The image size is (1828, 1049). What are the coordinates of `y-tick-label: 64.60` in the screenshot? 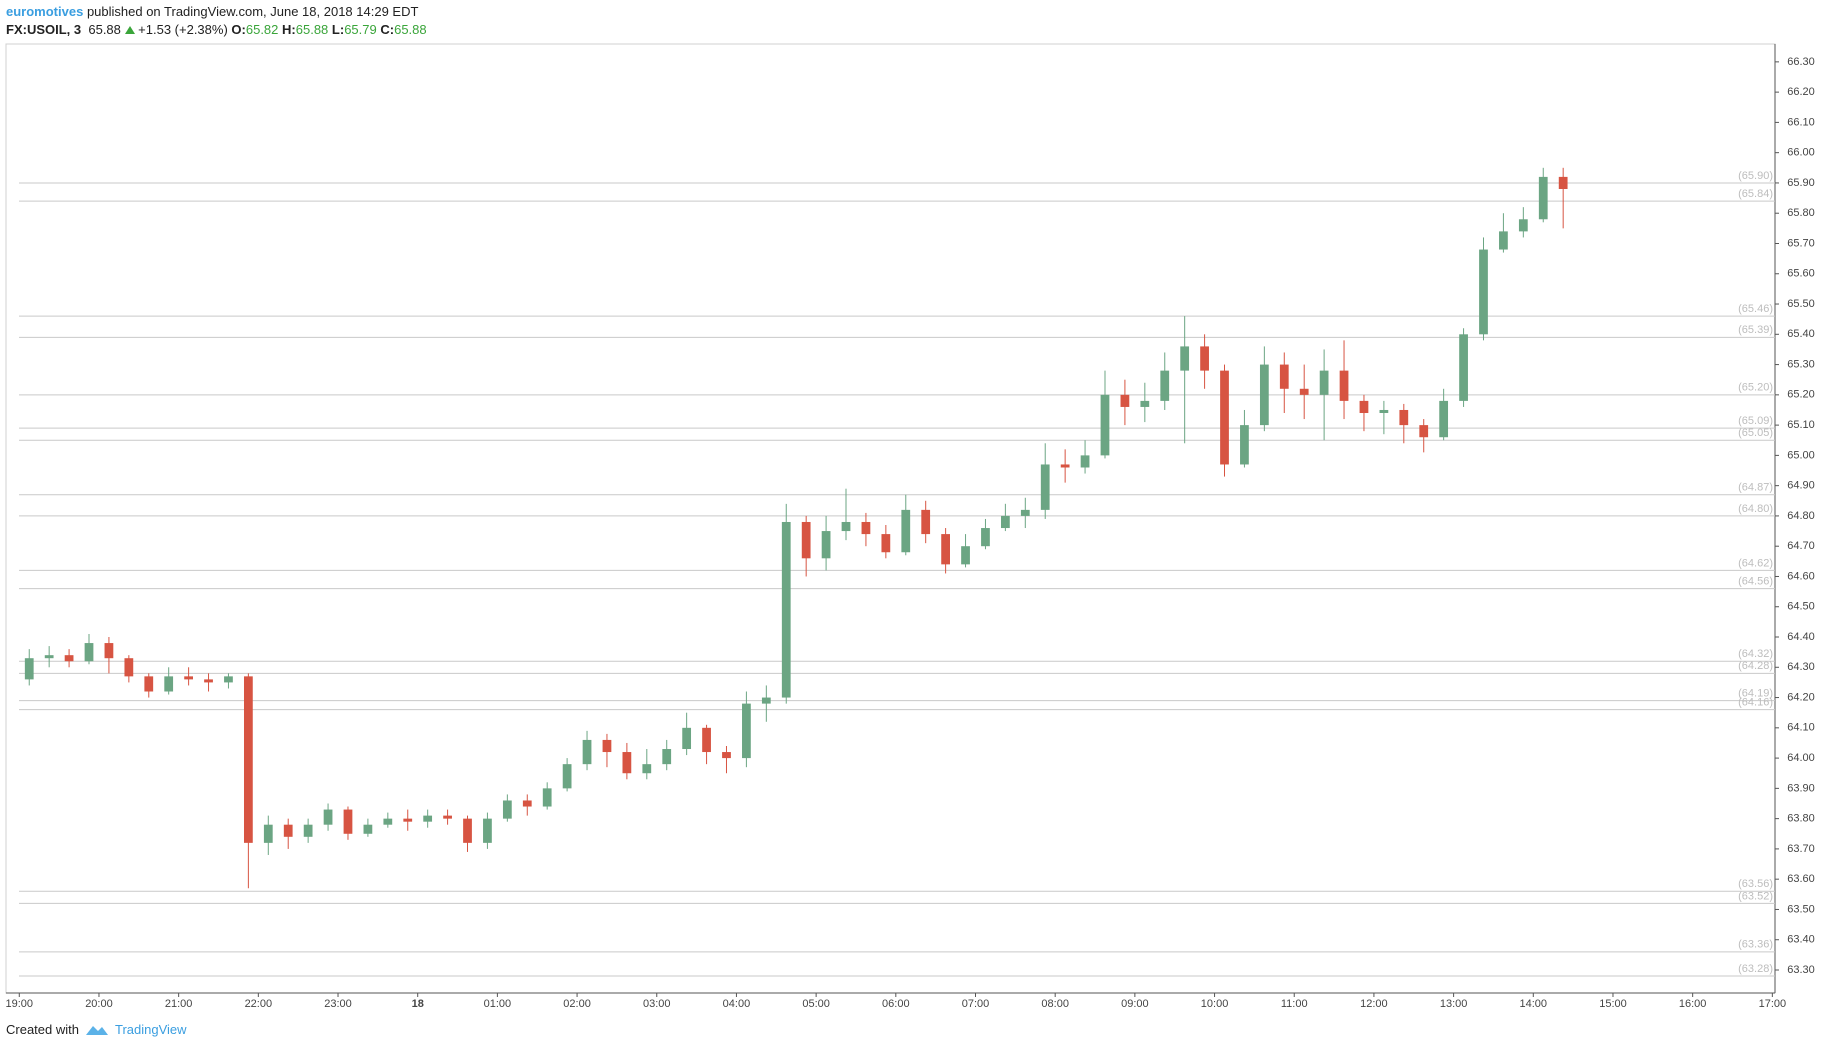 It's located at (1801, 576).